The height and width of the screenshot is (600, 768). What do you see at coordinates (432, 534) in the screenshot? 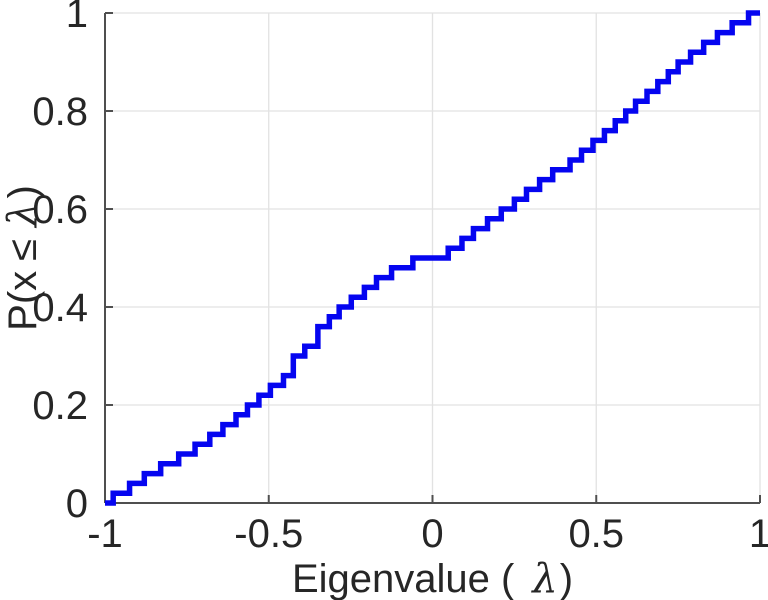
I see `x-tick-label: 0` at bounding box center [432, 534].